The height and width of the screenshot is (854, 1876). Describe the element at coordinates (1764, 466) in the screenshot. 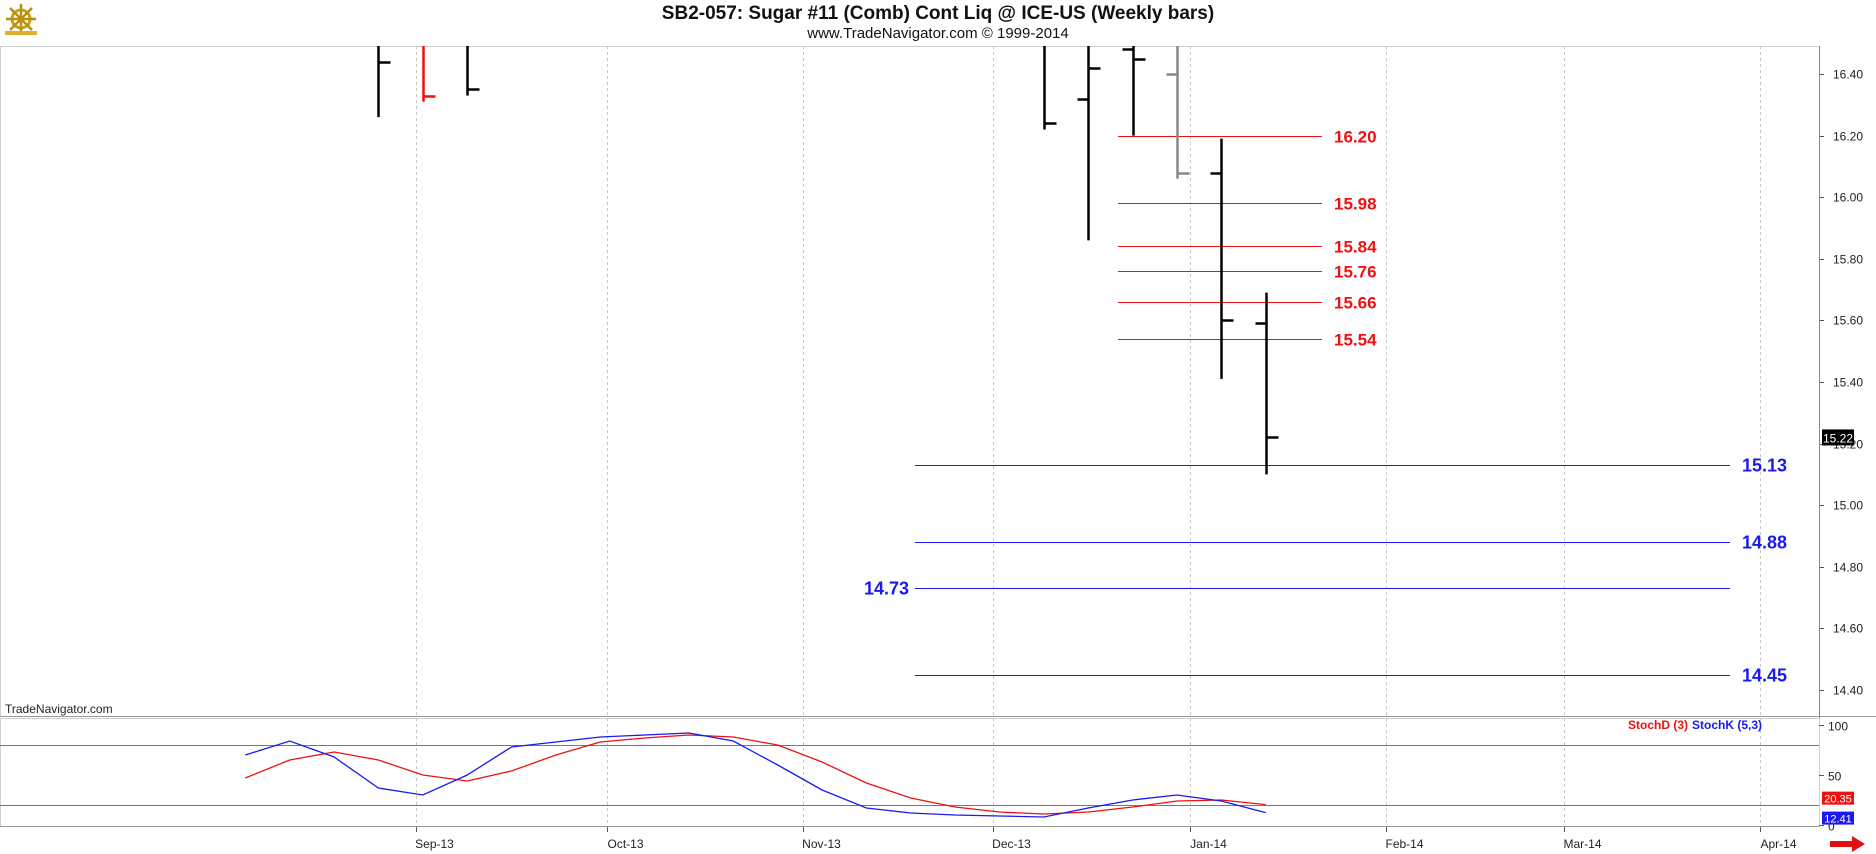

I see `support-label: 15.13` at that location.